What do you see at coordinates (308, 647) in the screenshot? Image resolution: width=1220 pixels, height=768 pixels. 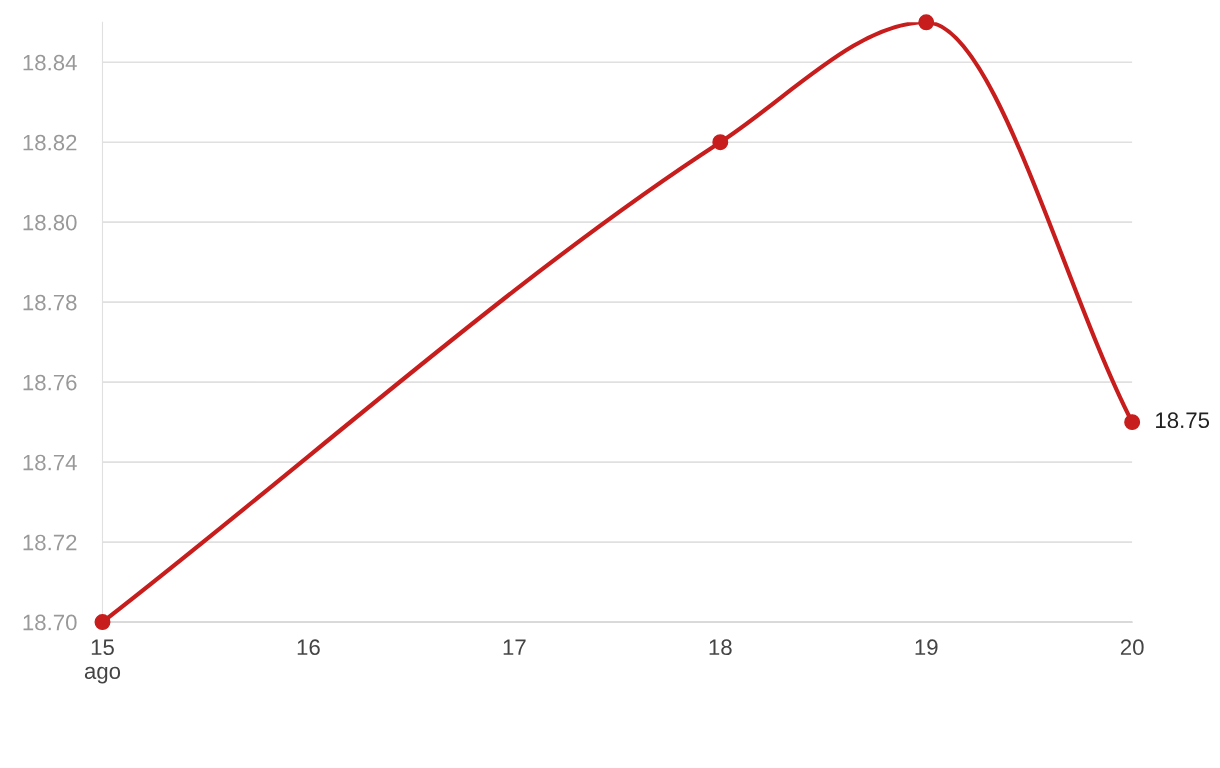 I see `x-tick-label: 16` at bounding box center [308, 647].